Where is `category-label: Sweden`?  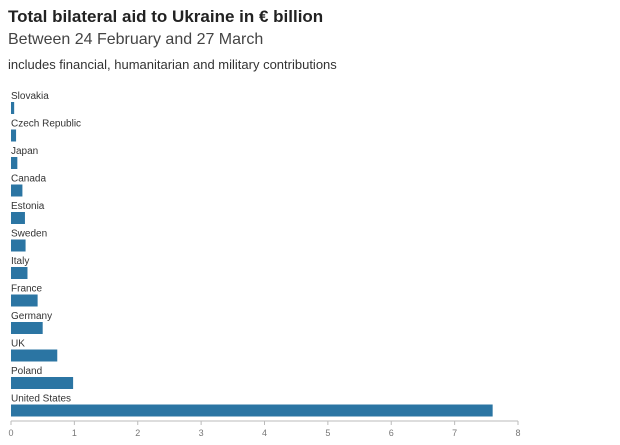 category-label: Sweden is located at coordinates (29, 234).